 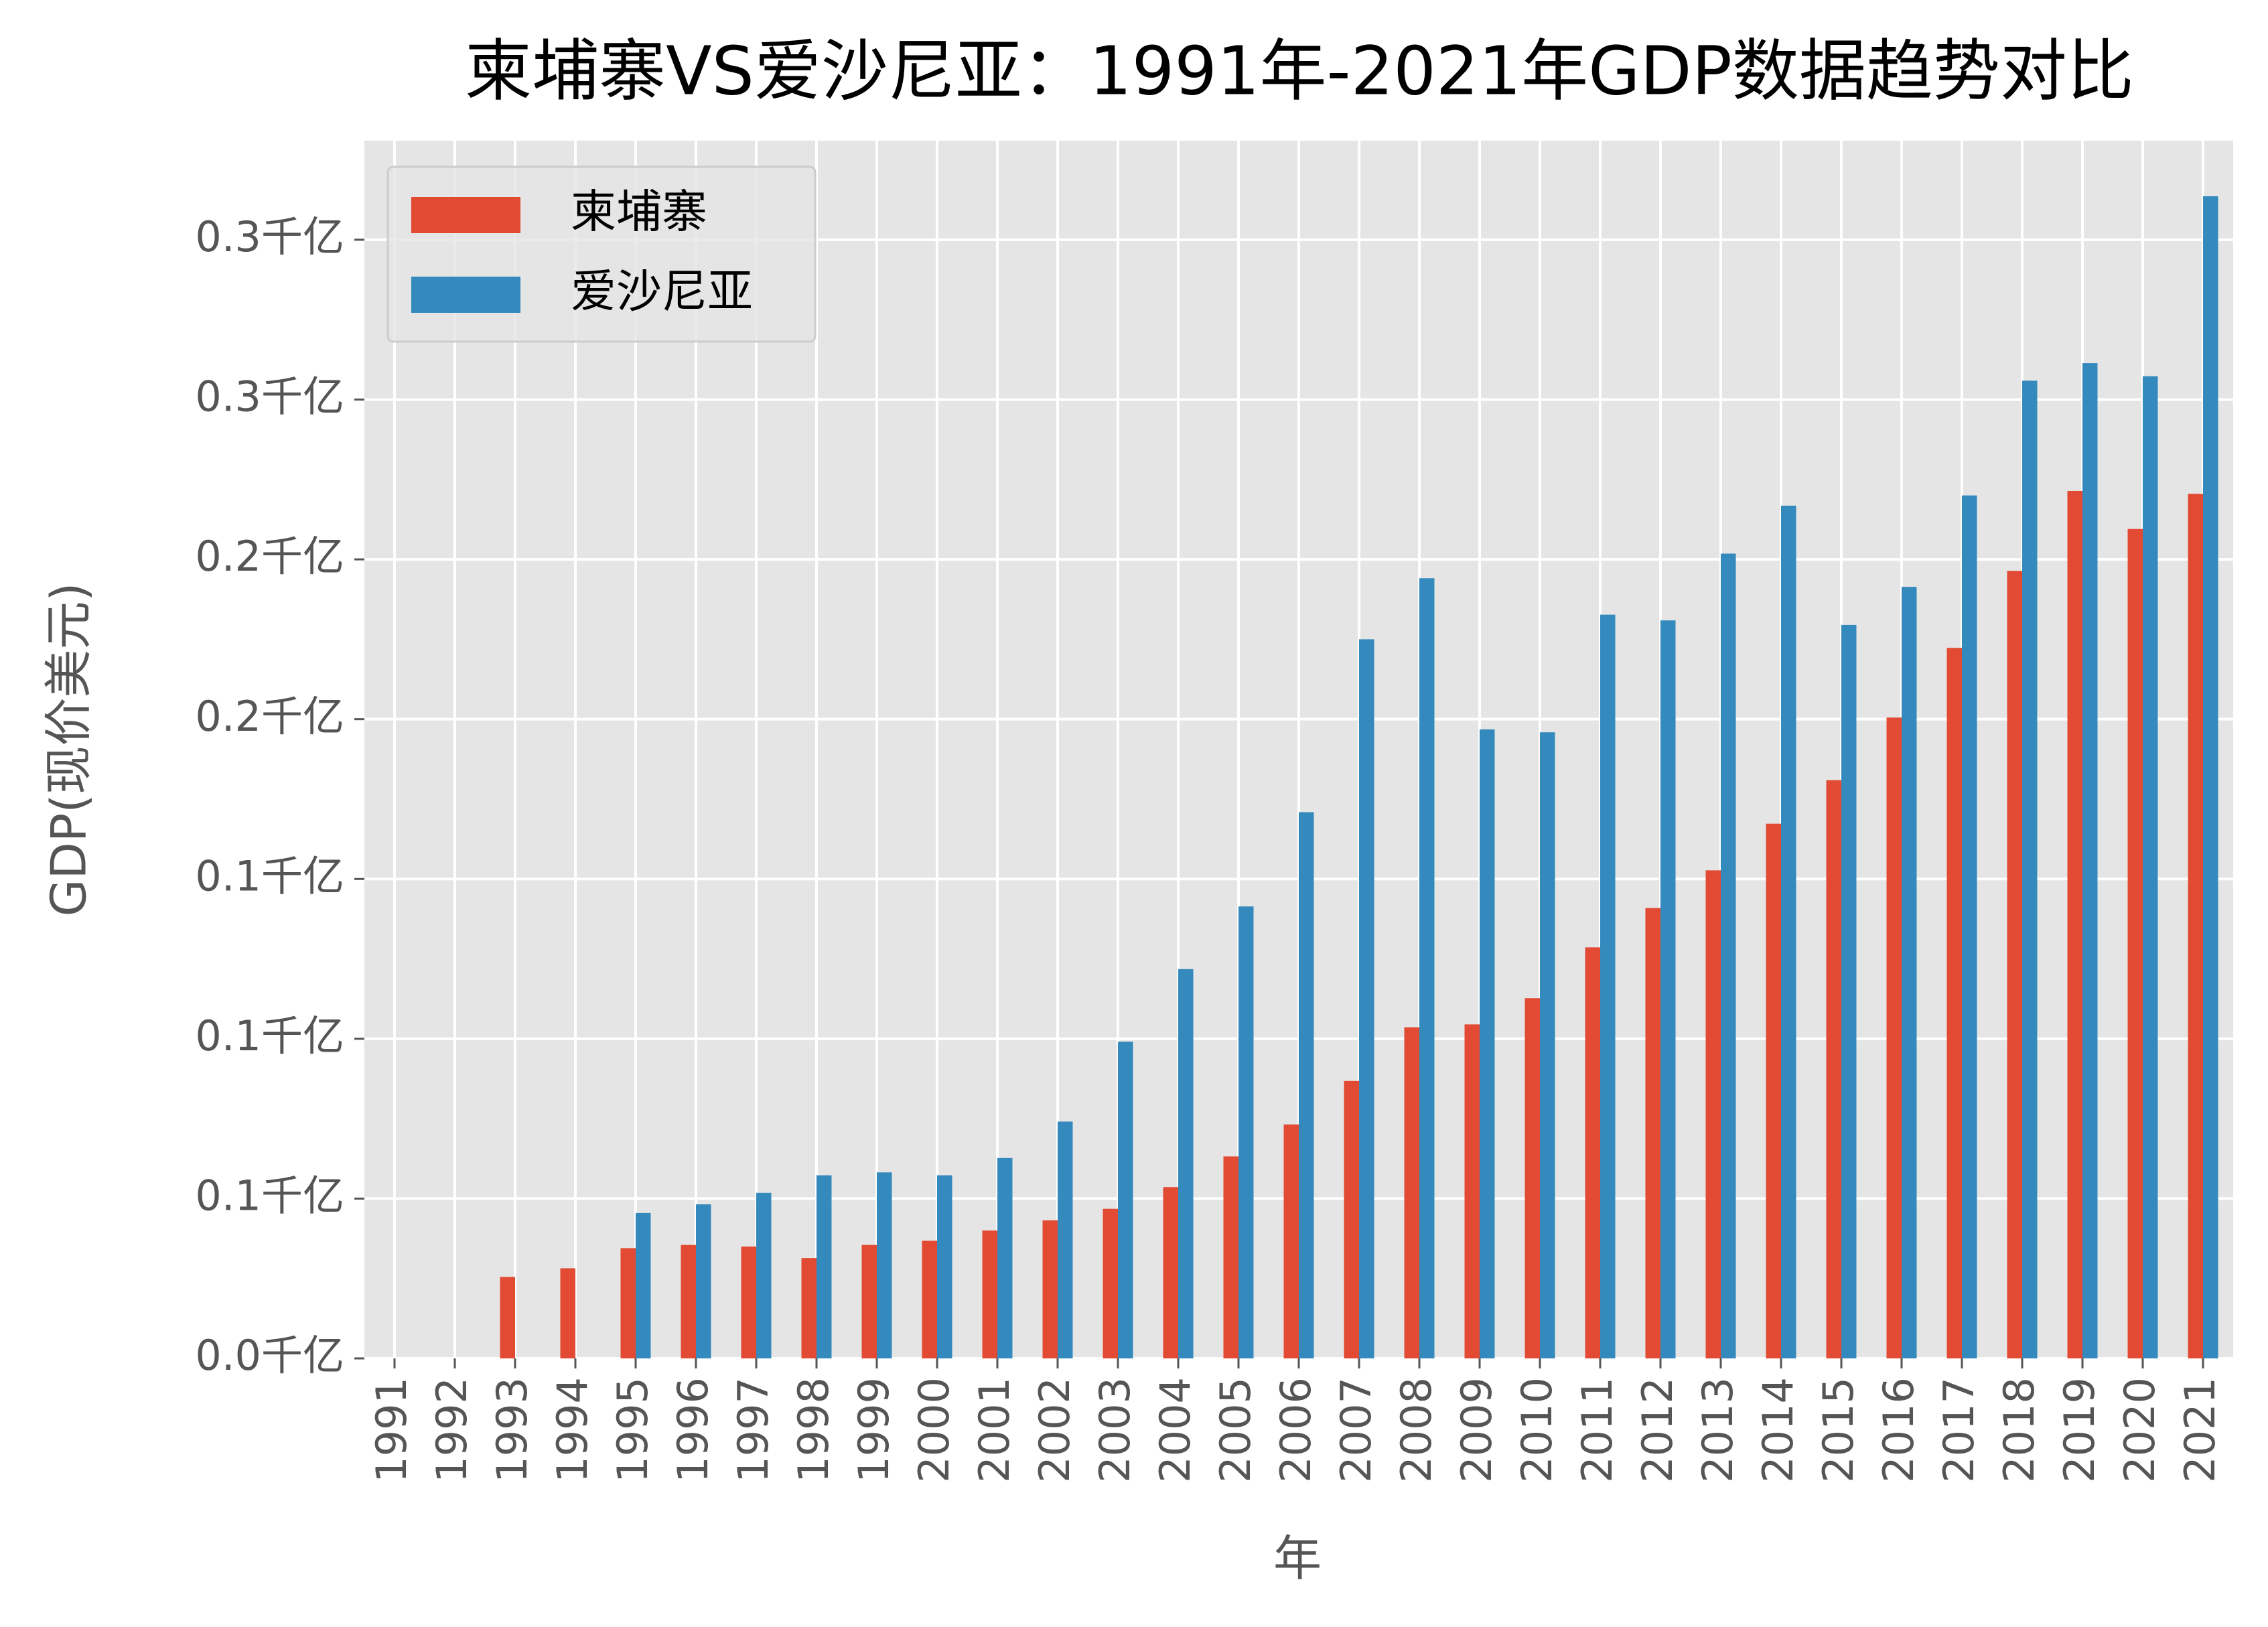 I want to click on x-tick-label: 2009, so click(x=1476, y=1430).